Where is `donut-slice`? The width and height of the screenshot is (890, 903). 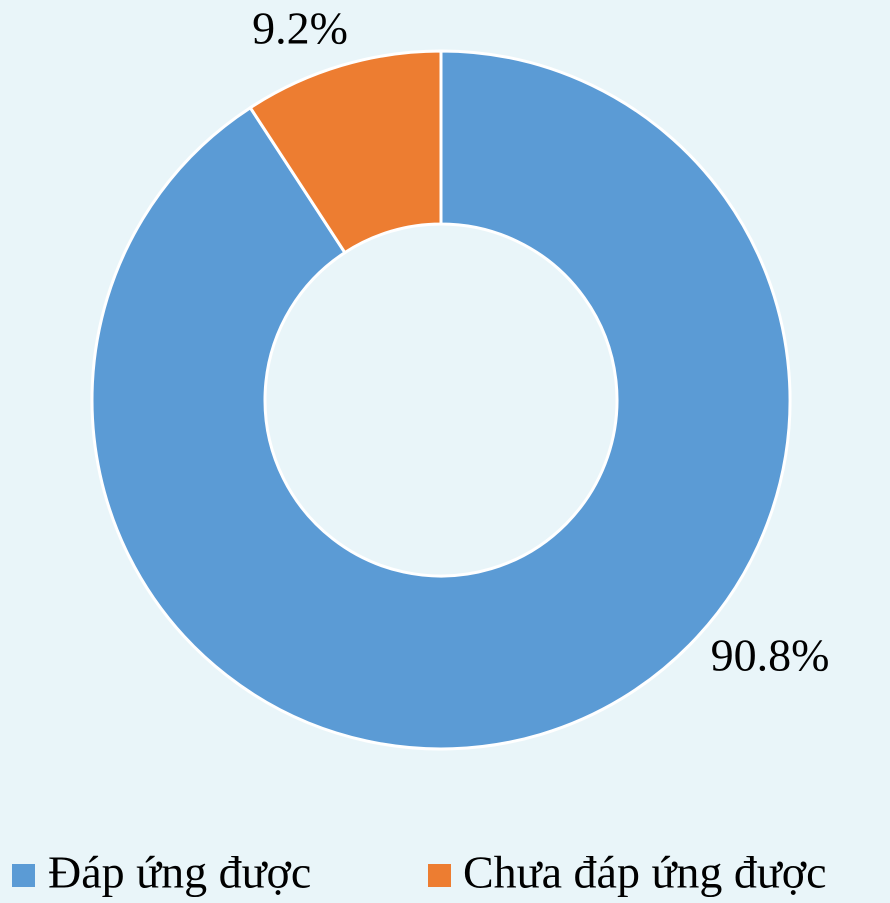 donut-slice is located at coordinates (345, 152).